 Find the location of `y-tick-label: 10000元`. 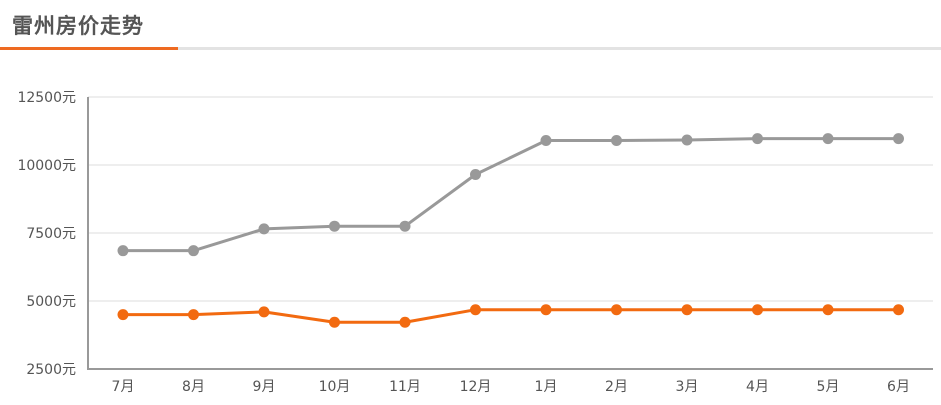

y-tick-label: 10000元 is located at coordinates (46, 166).